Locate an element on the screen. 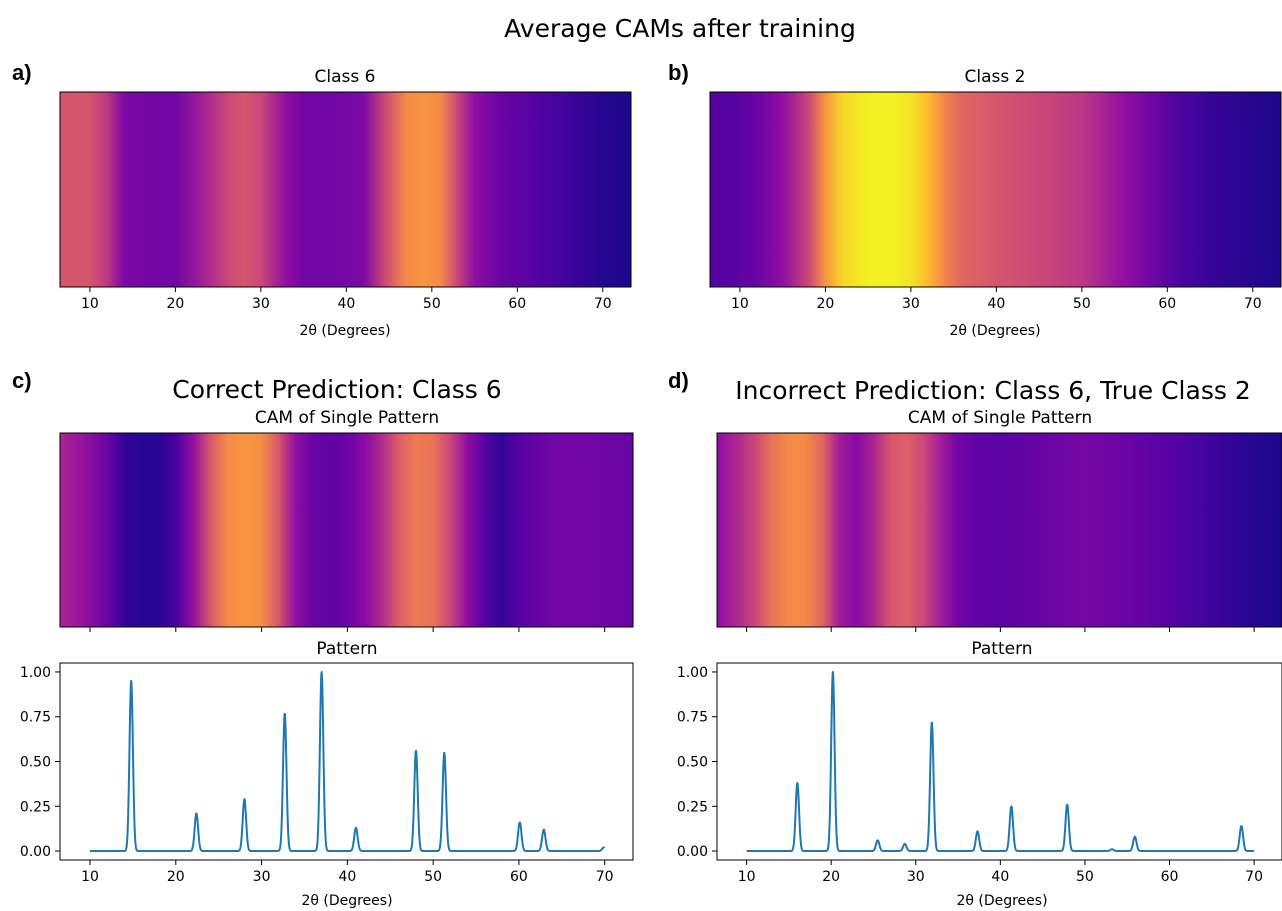  cam-b-heatmap is located at coordinates (995, 189).